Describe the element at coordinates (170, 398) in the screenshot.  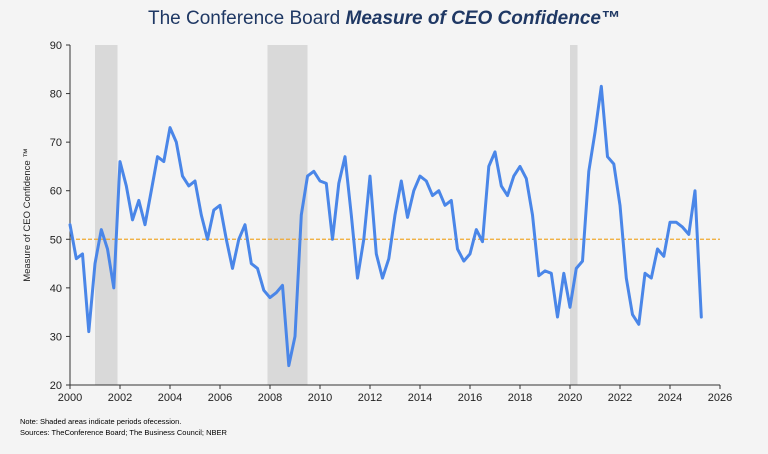
I see `x-tick-label-2004: 2004` at that location.